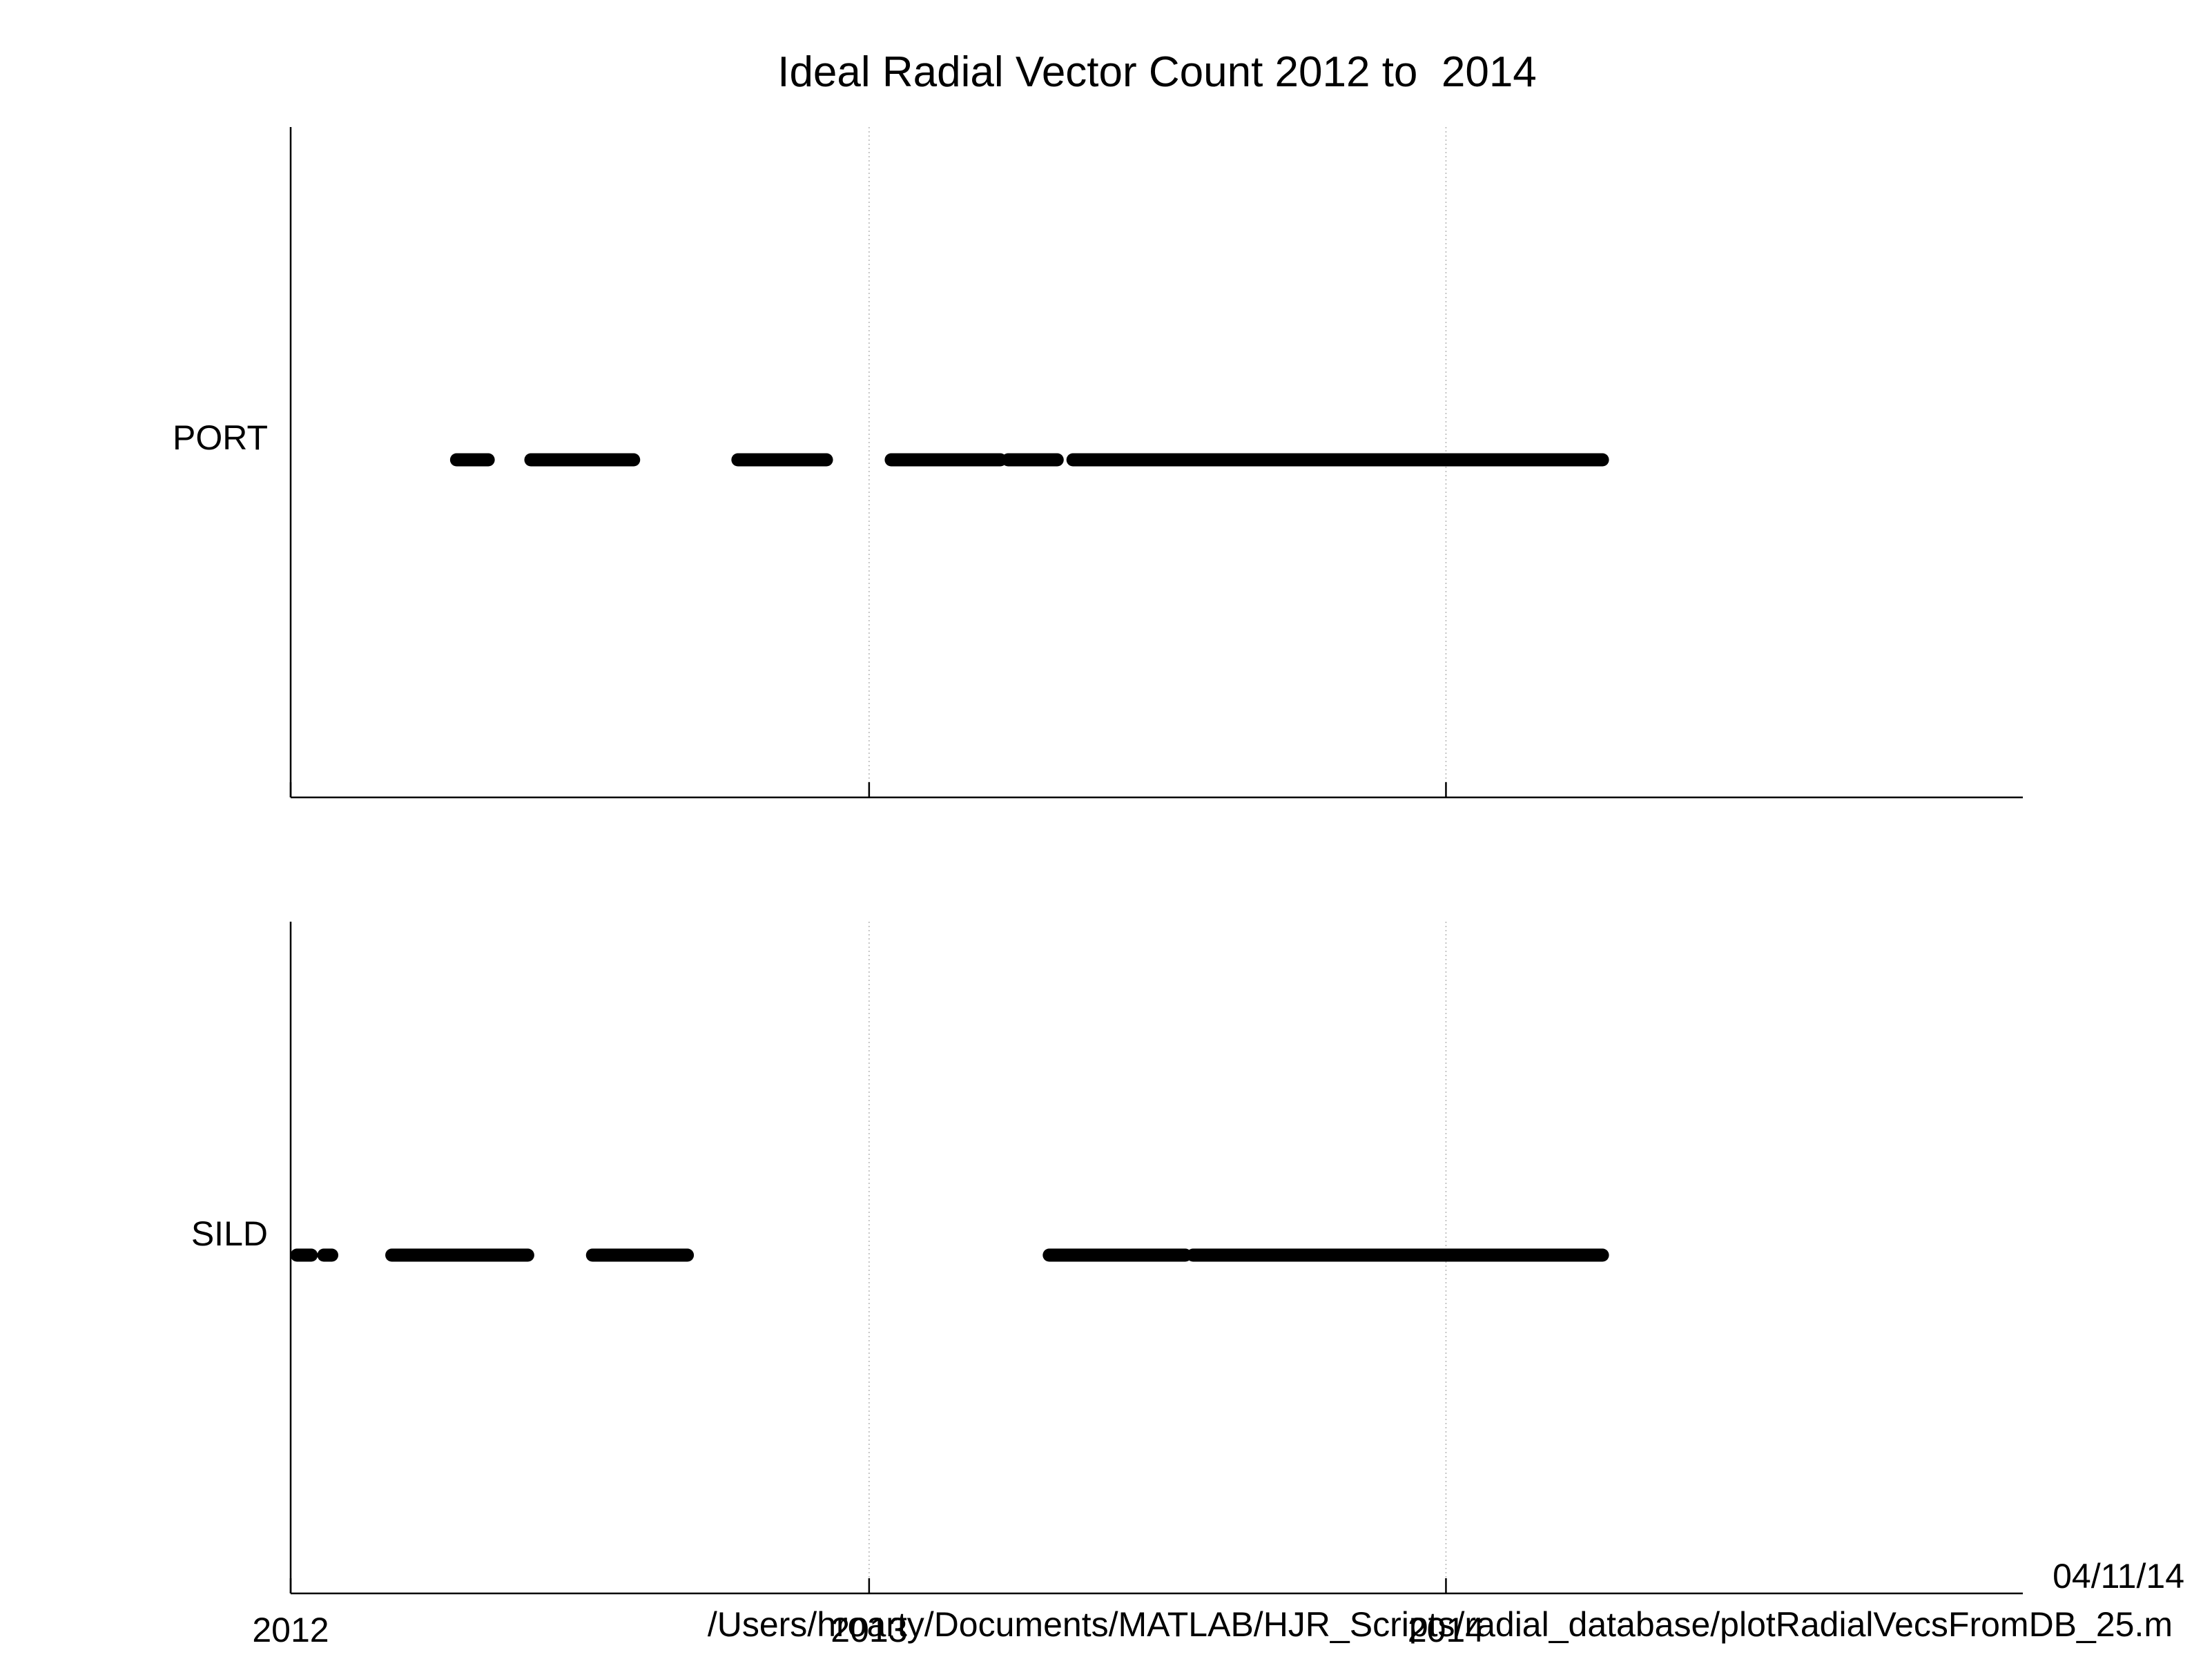 This screenshot has width=2212, height=1659. I want to click on port-category-label: PORT, so click(221, 437).